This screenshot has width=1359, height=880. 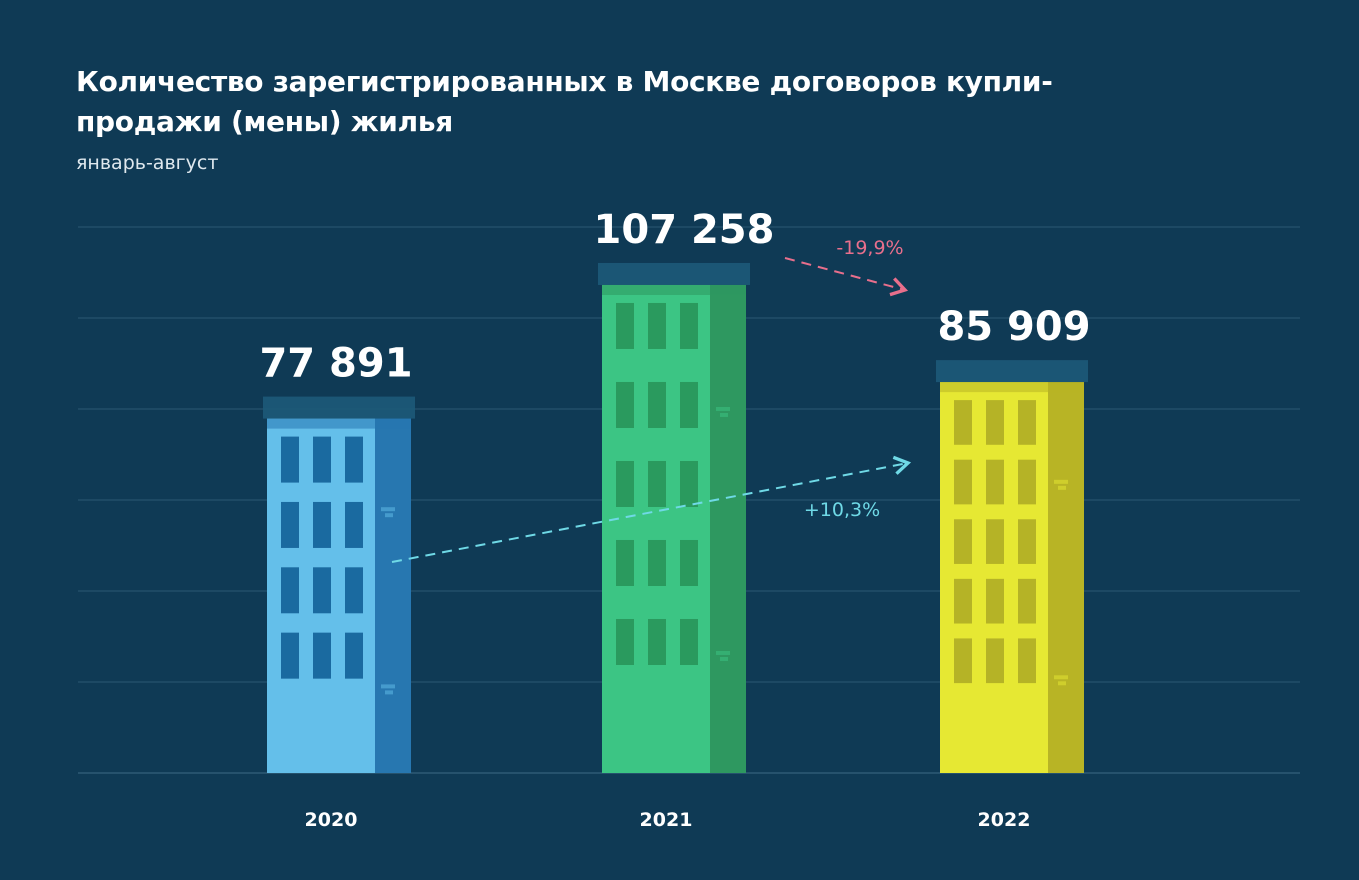 What do you see at coordinates (1013, 327) in the screenshot?
I see `value-label: 85 909` at bounding box center [1013, 327].